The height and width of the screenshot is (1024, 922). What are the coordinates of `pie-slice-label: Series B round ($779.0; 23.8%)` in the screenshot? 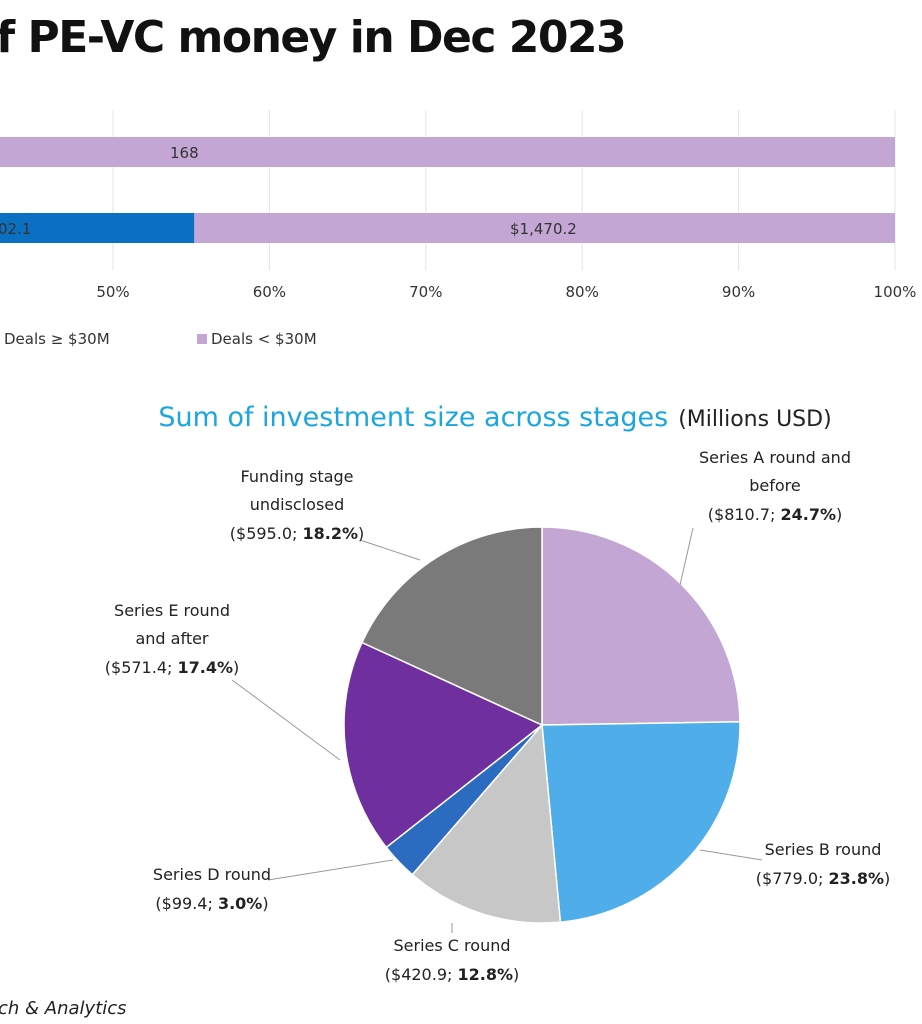 It's located at (823, 864).